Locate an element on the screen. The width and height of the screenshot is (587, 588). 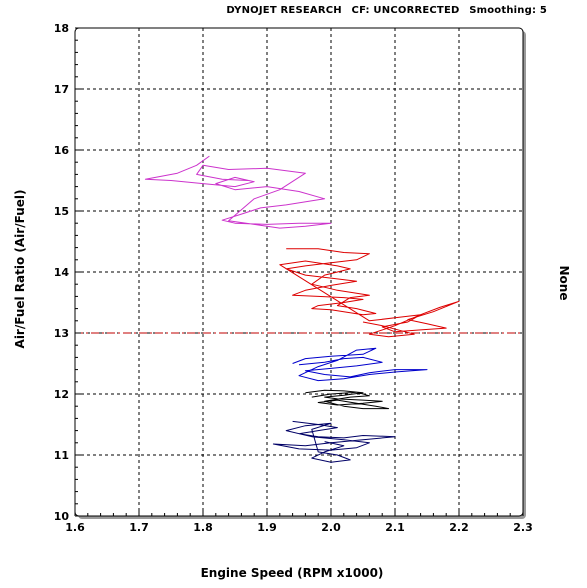
x-tick-label: 2.3 is located at coordinates (523, 527).